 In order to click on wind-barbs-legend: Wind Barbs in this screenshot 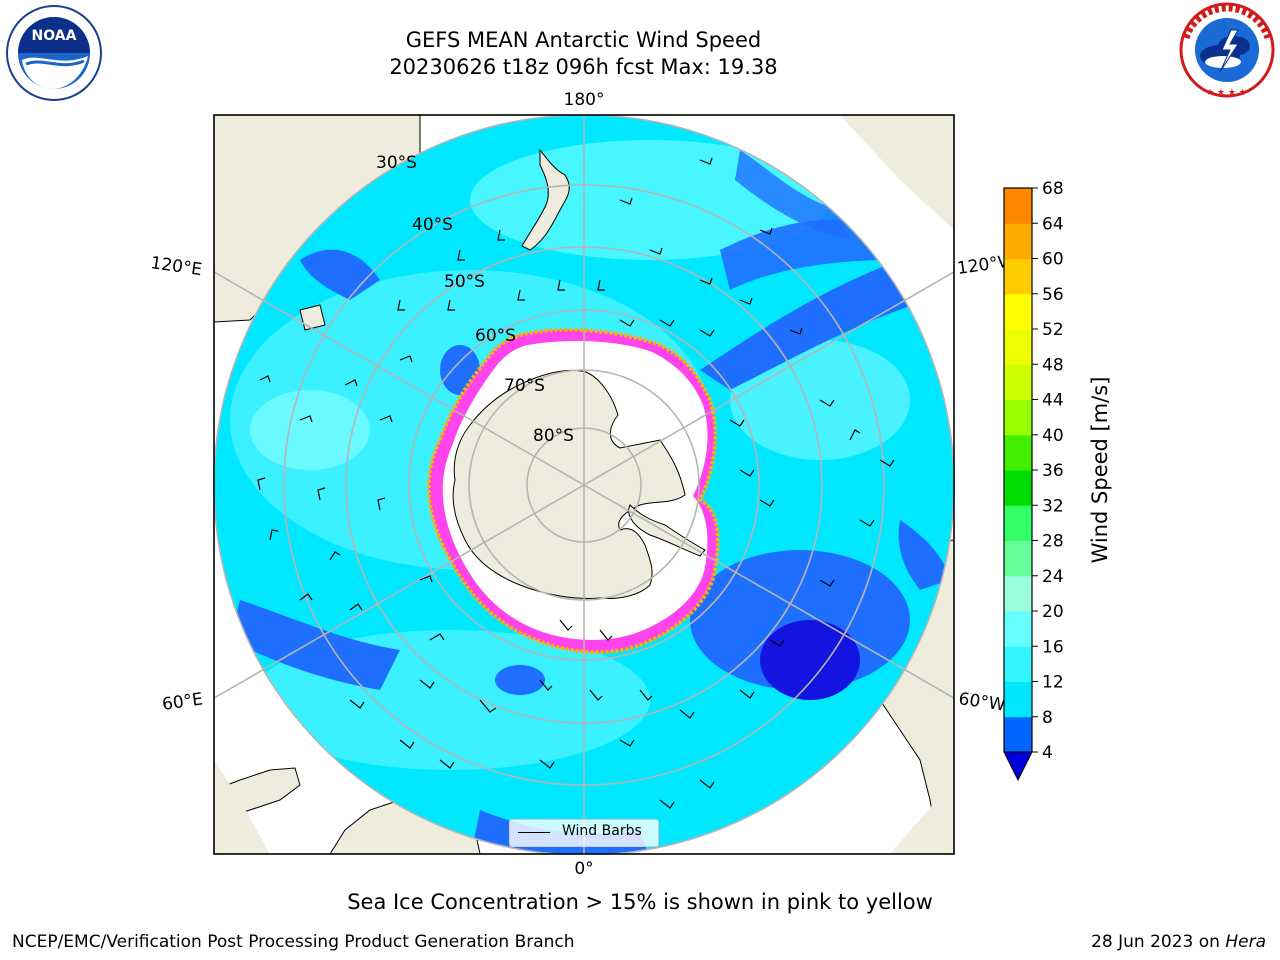, I will do `click(584, 833)`.